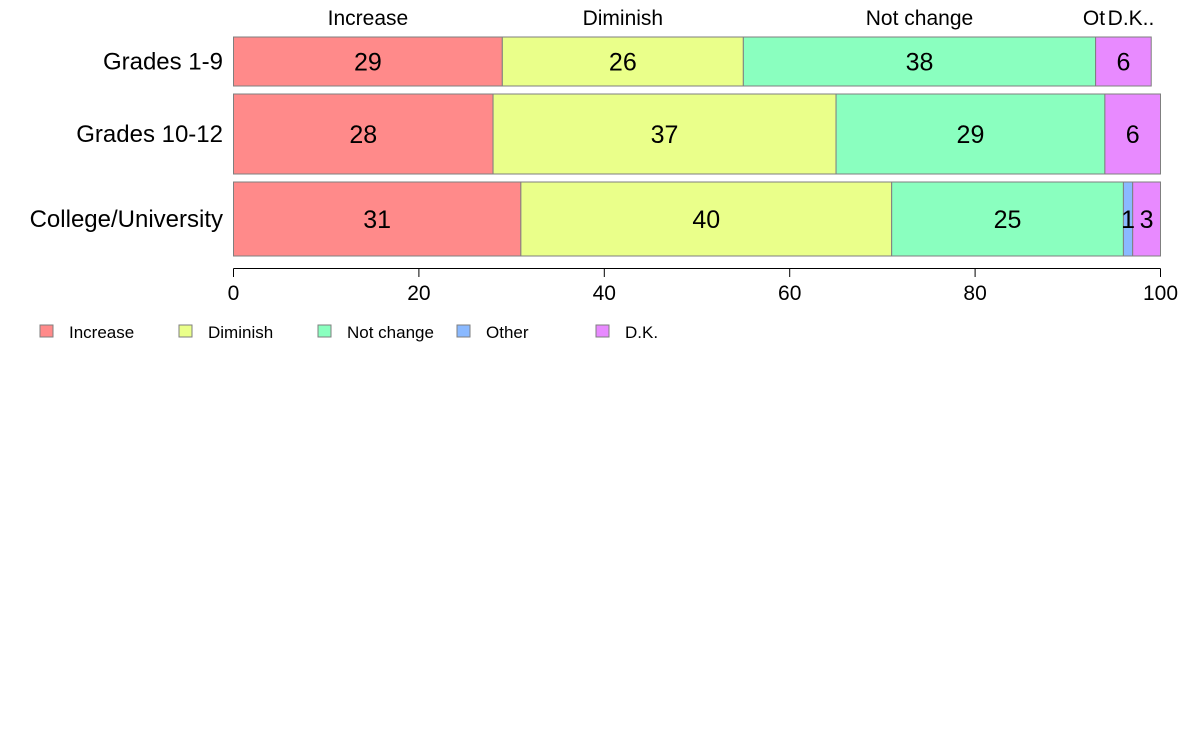 The width and height of the screenshot is (1188, 736). What do you see at coordinates (368, 18) in the screenshot?
I see `column-header: Increase` at bounding box center [368, 18].